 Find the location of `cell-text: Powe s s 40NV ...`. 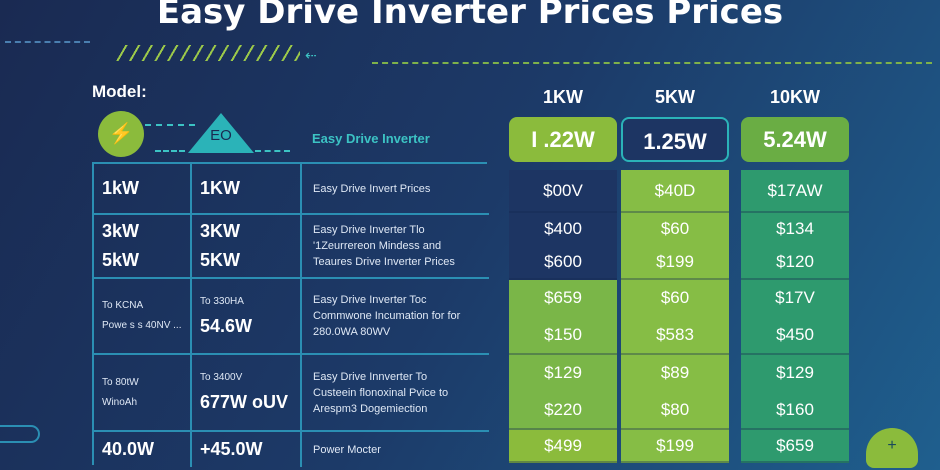

cell-text: Powe s s 40NV ... is located at coordinates (142, 325).